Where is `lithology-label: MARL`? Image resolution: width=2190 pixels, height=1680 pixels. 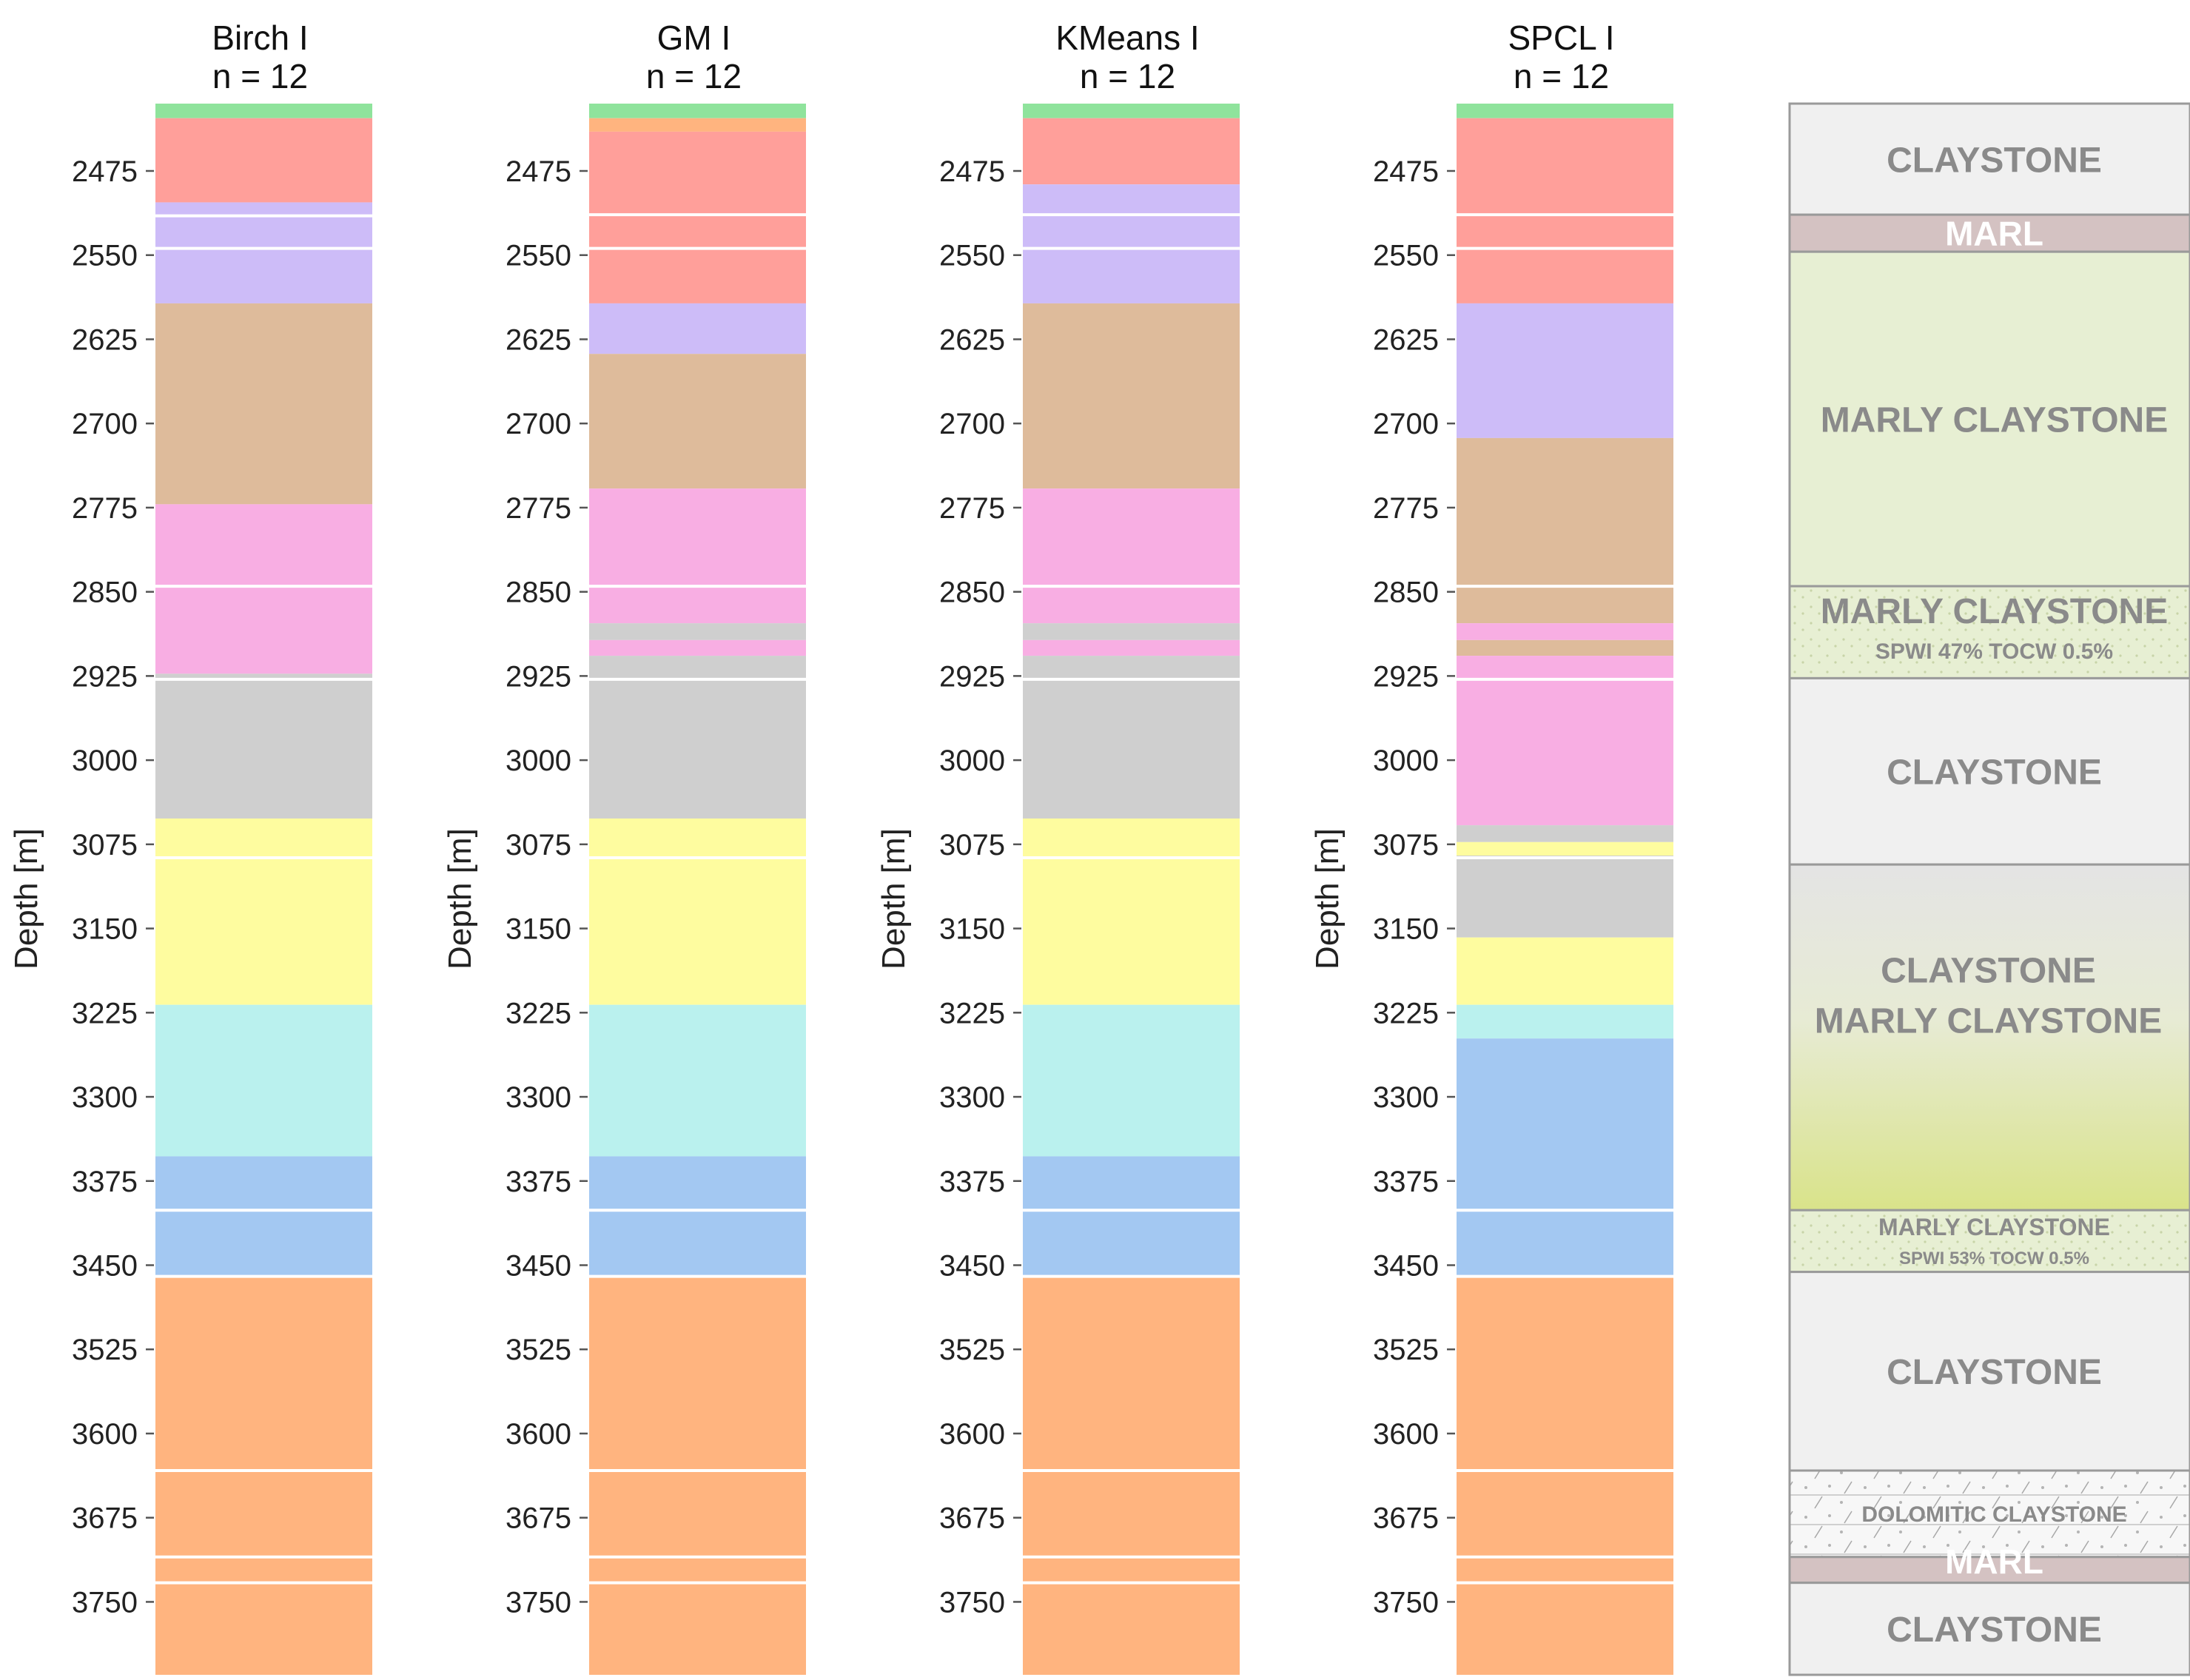
lithology-label: MARL is located at coordinates (1994, 234).